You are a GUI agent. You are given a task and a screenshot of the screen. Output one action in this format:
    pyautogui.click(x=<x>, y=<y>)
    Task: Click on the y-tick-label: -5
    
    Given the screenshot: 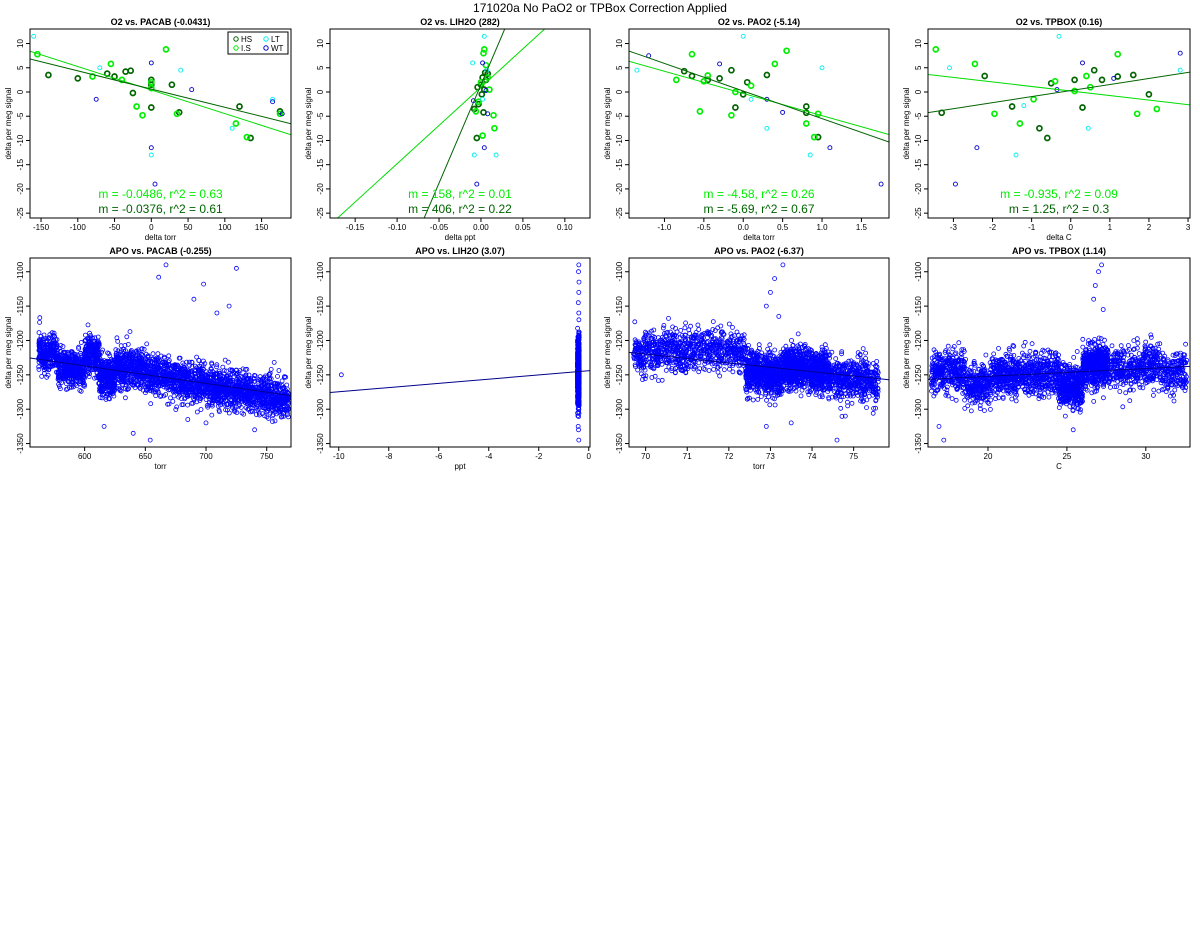 What is the action you would take?
    pyautogui.click(x=918, y=116)
    